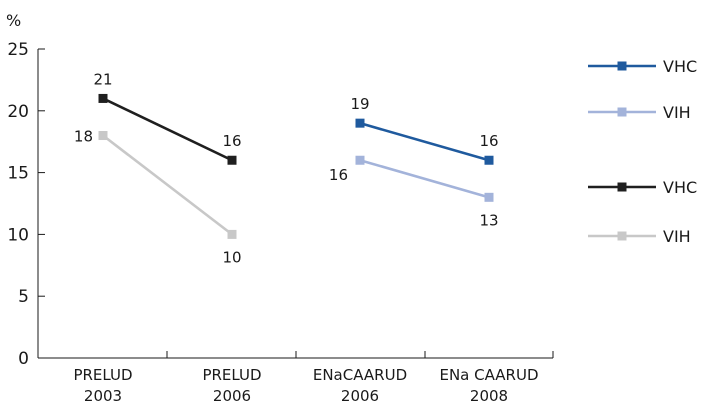 This screenshot has width=704, height=407. Describe the element at coordinates (18, 50) in the screenshot. I see `y-tick-label: 25` at that location.